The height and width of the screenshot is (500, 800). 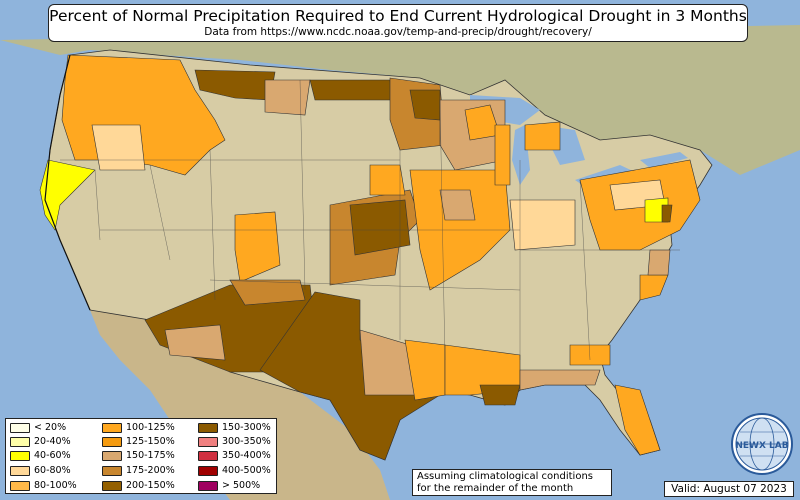 I want to click on legend-label: 200-150%, so click(x=150, y=485).